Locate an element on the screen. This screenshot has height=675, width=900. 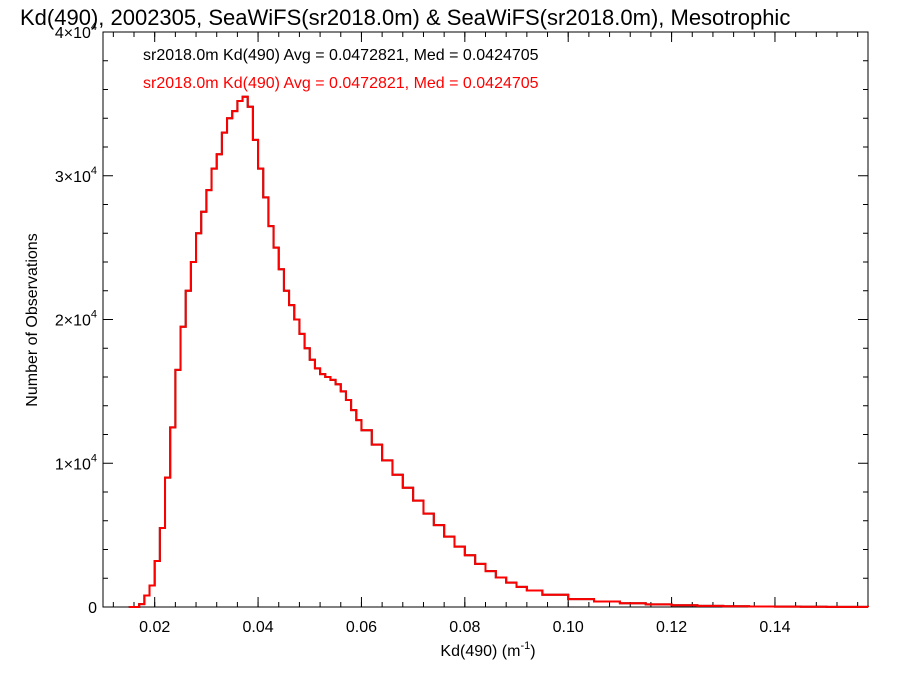
x-axis-label: Kd(490) (m-1) is located at coordinates (487, 650).